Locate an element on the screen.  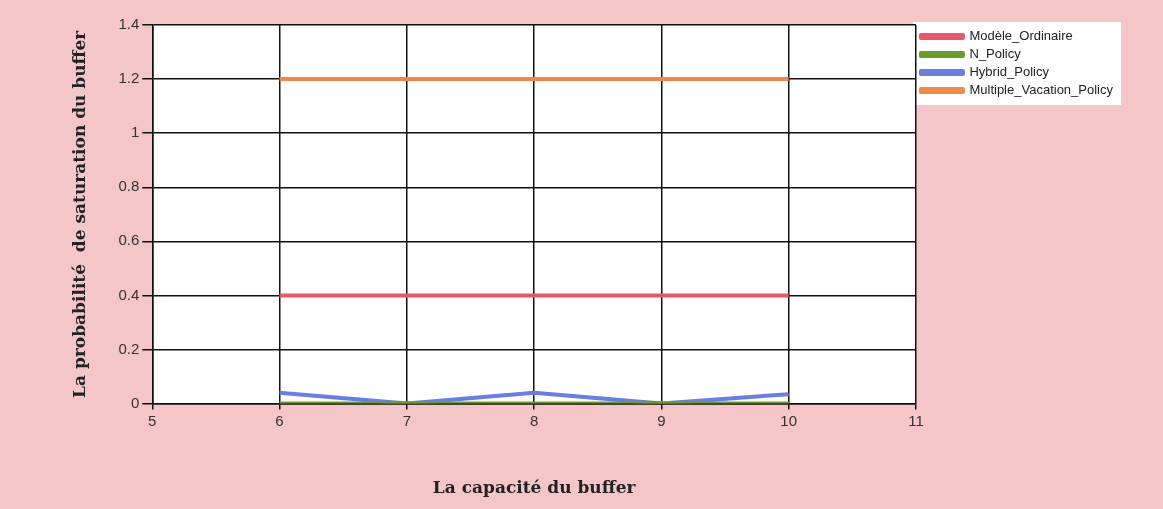
y-tick-label: 0.4 is located at coordinates (129, 294).